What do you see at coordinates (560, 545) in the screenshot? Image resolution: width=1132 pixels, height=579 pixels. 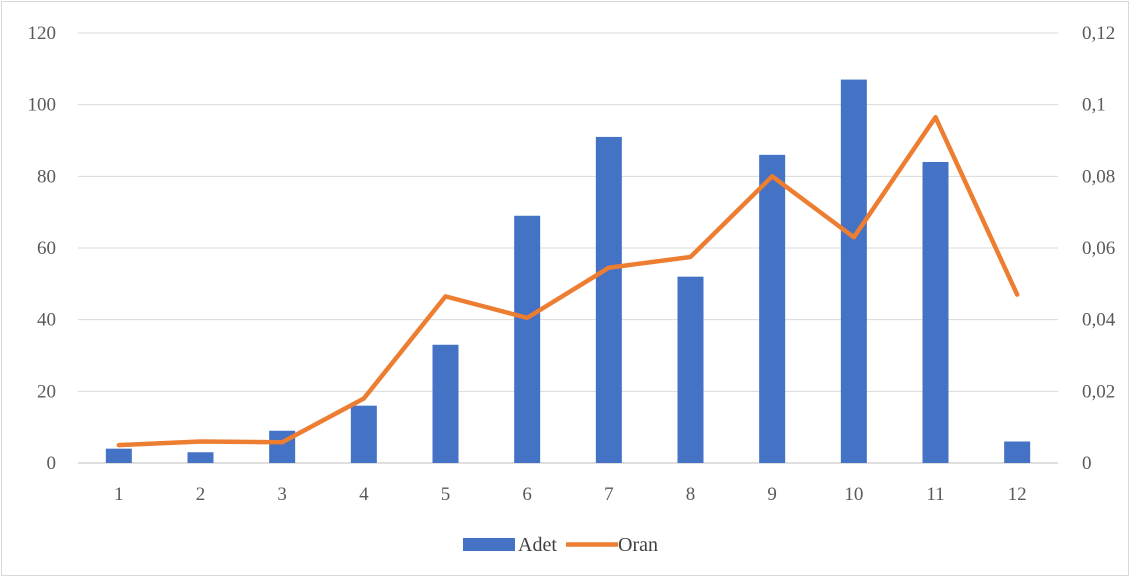 I see `legend: Adet Oran` at bounding box center [560, 545].